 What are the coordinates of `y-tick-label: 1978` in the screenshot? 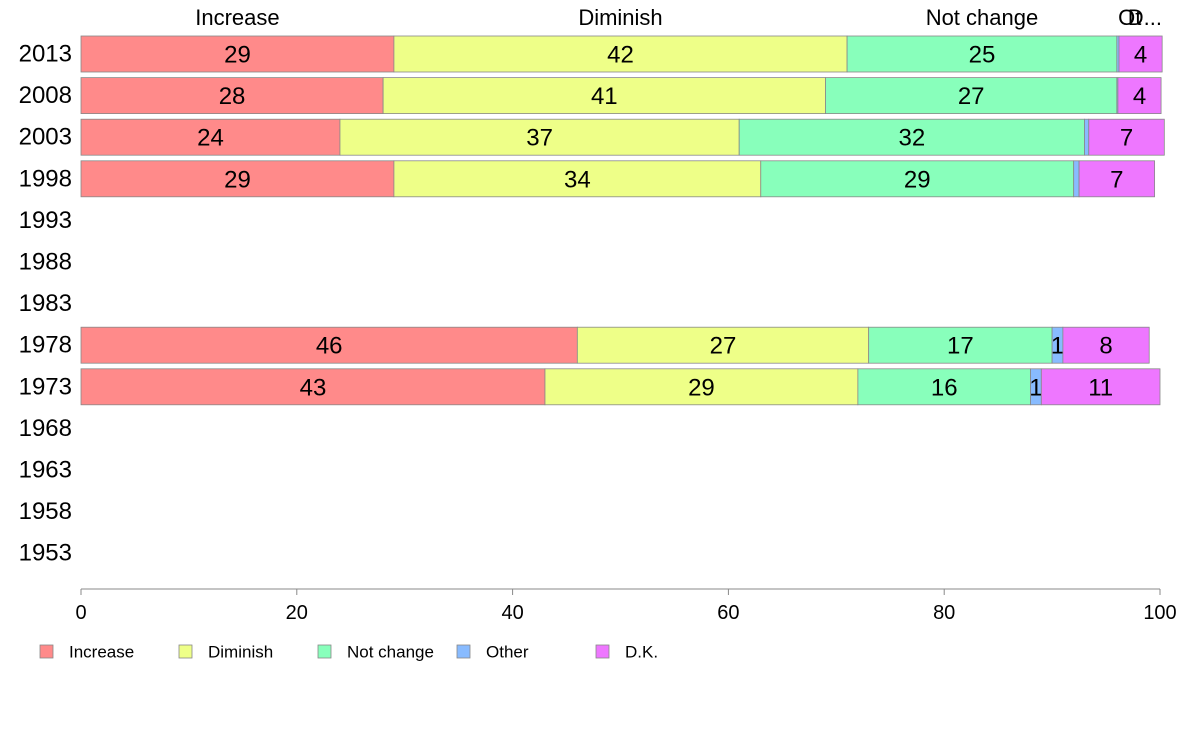 It's located at (45, 345).